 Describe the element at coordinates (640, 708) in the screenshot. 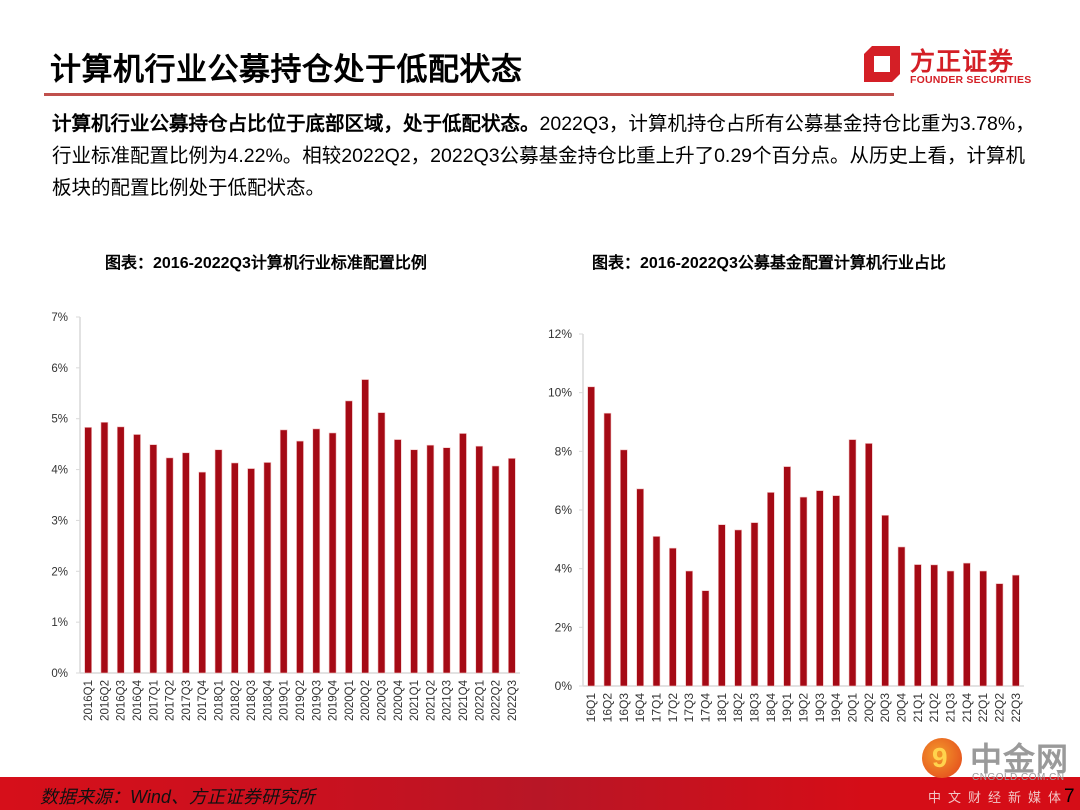

I see `x-tick-label: 16Q4` at that location.